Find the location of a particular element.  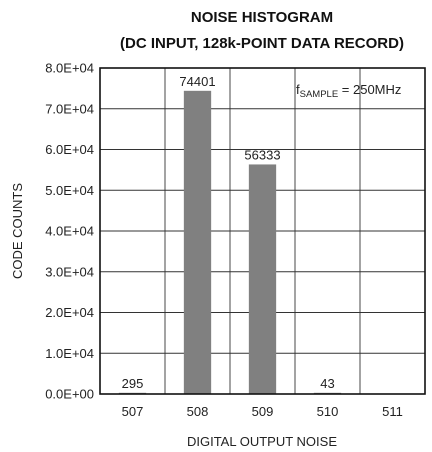

x-tick-label-511: 511 is located at coordinates (392, 411).